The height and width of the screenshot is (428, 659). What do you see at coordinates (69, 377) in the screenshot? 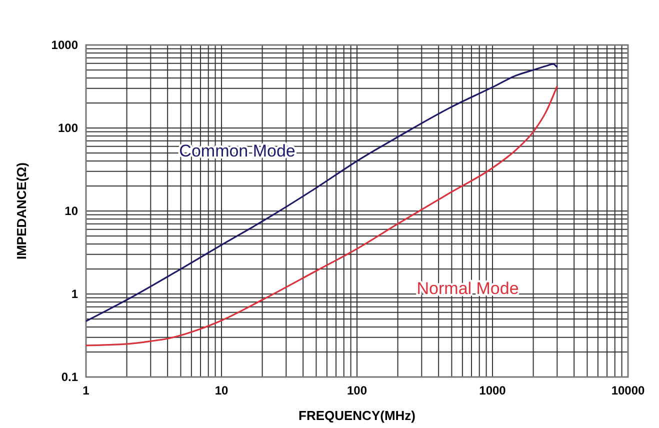
I see `y-tick-label: 0.1` at bounding box center [69, 377].